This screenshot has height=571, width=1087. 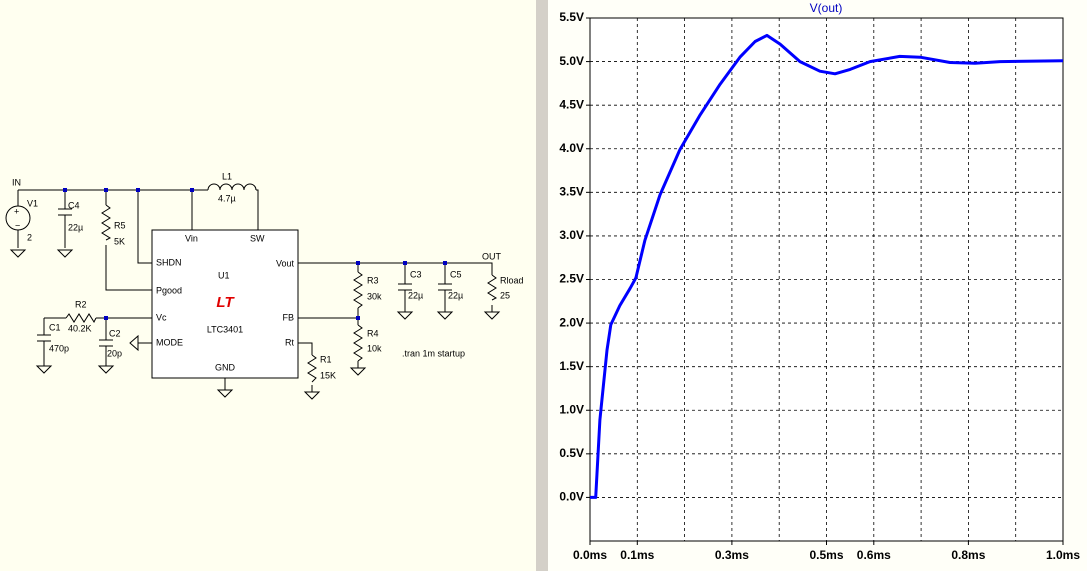 What do you see at coordinates (826, 8) in the screenshot?
I see `chart-title: V(out)` at bounding box center [826, 8].